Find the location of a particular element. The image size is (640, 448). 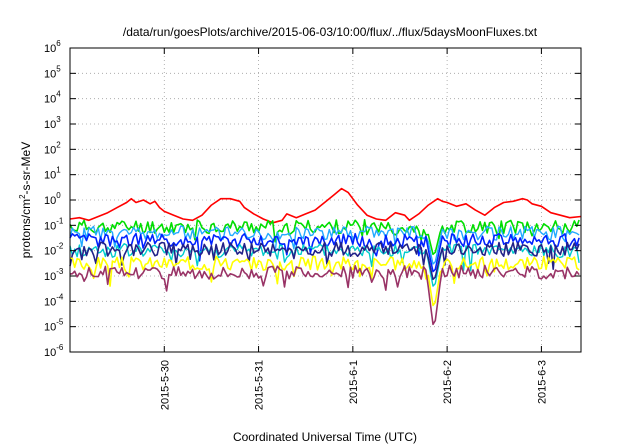

x-tick-label: 2015-6-3 is located at coordinates (542, 382).